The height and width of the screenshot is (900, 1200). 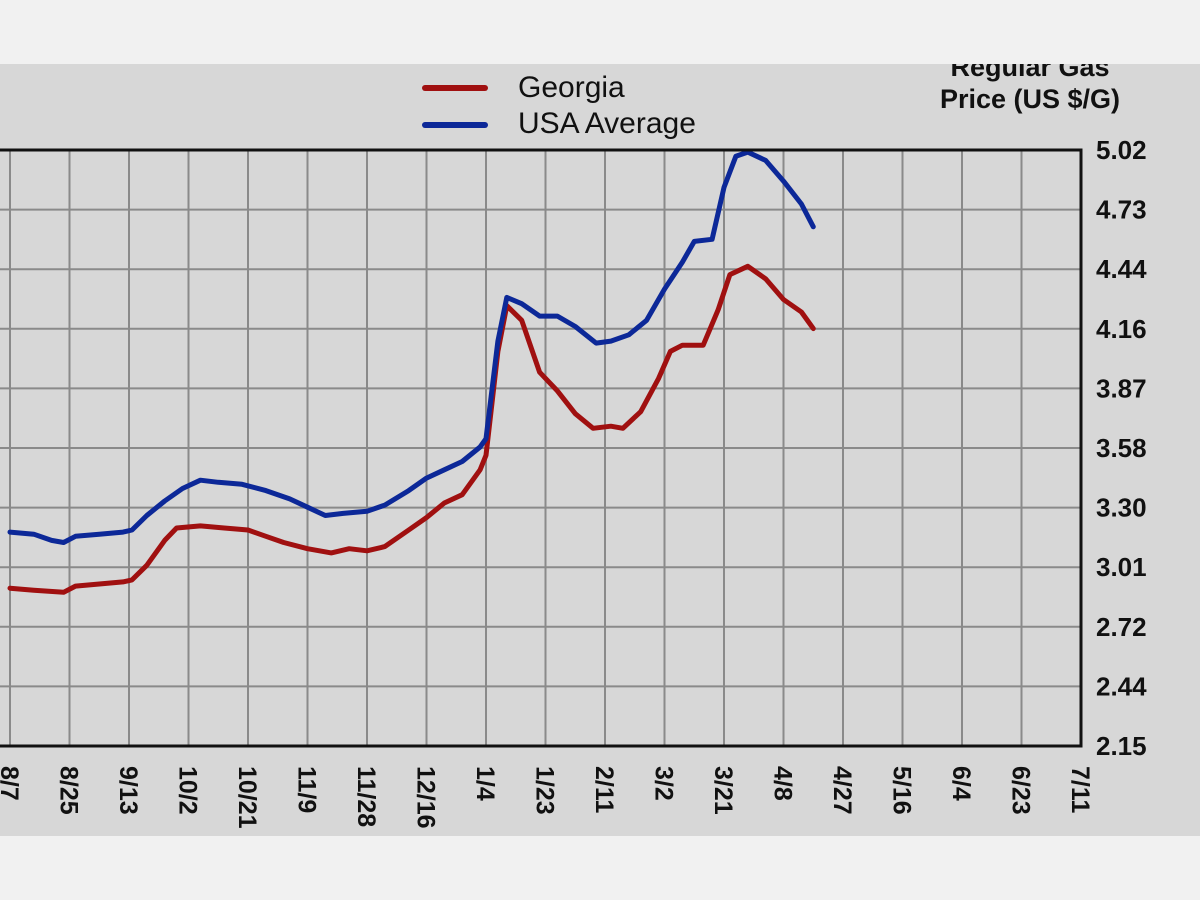 I want to click on x-tick-label: 8/7, so click(x=11, y=783).